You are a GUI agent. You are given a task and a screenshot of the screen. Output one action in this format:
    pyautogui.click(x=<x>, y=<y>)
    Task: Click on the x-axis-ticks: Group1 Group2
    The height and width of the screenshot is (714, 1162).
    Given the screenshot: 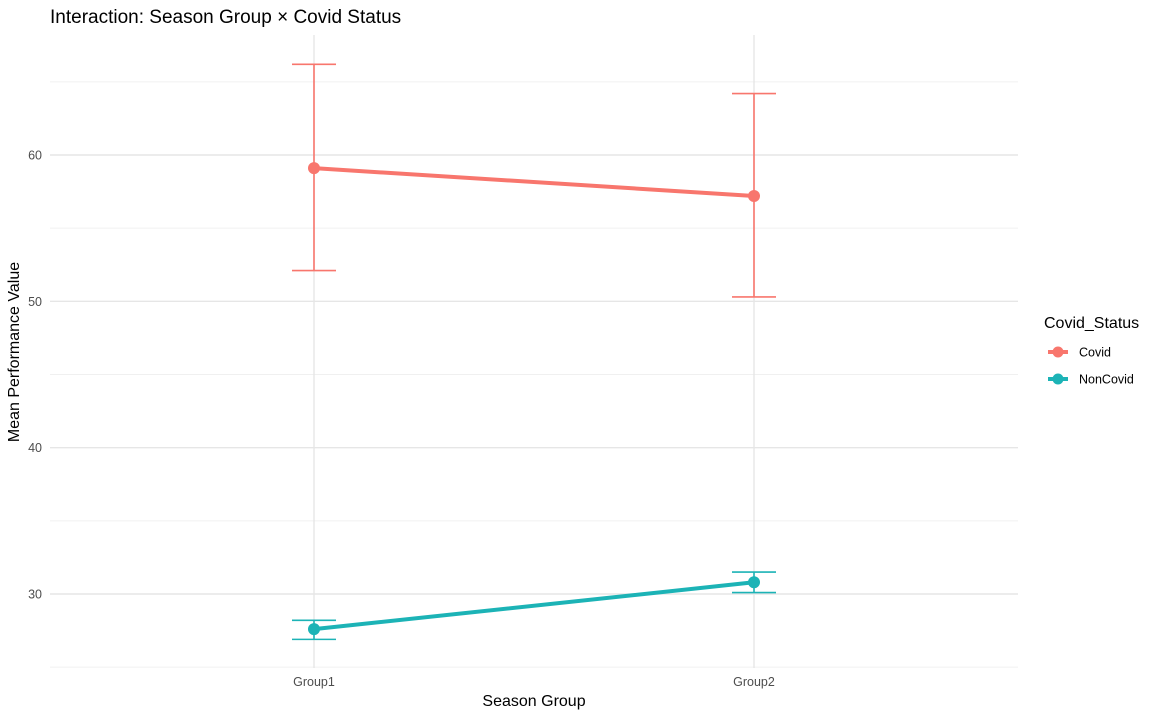 What is the action you would take?
    pyautogui.click(x=534, y=682)
    